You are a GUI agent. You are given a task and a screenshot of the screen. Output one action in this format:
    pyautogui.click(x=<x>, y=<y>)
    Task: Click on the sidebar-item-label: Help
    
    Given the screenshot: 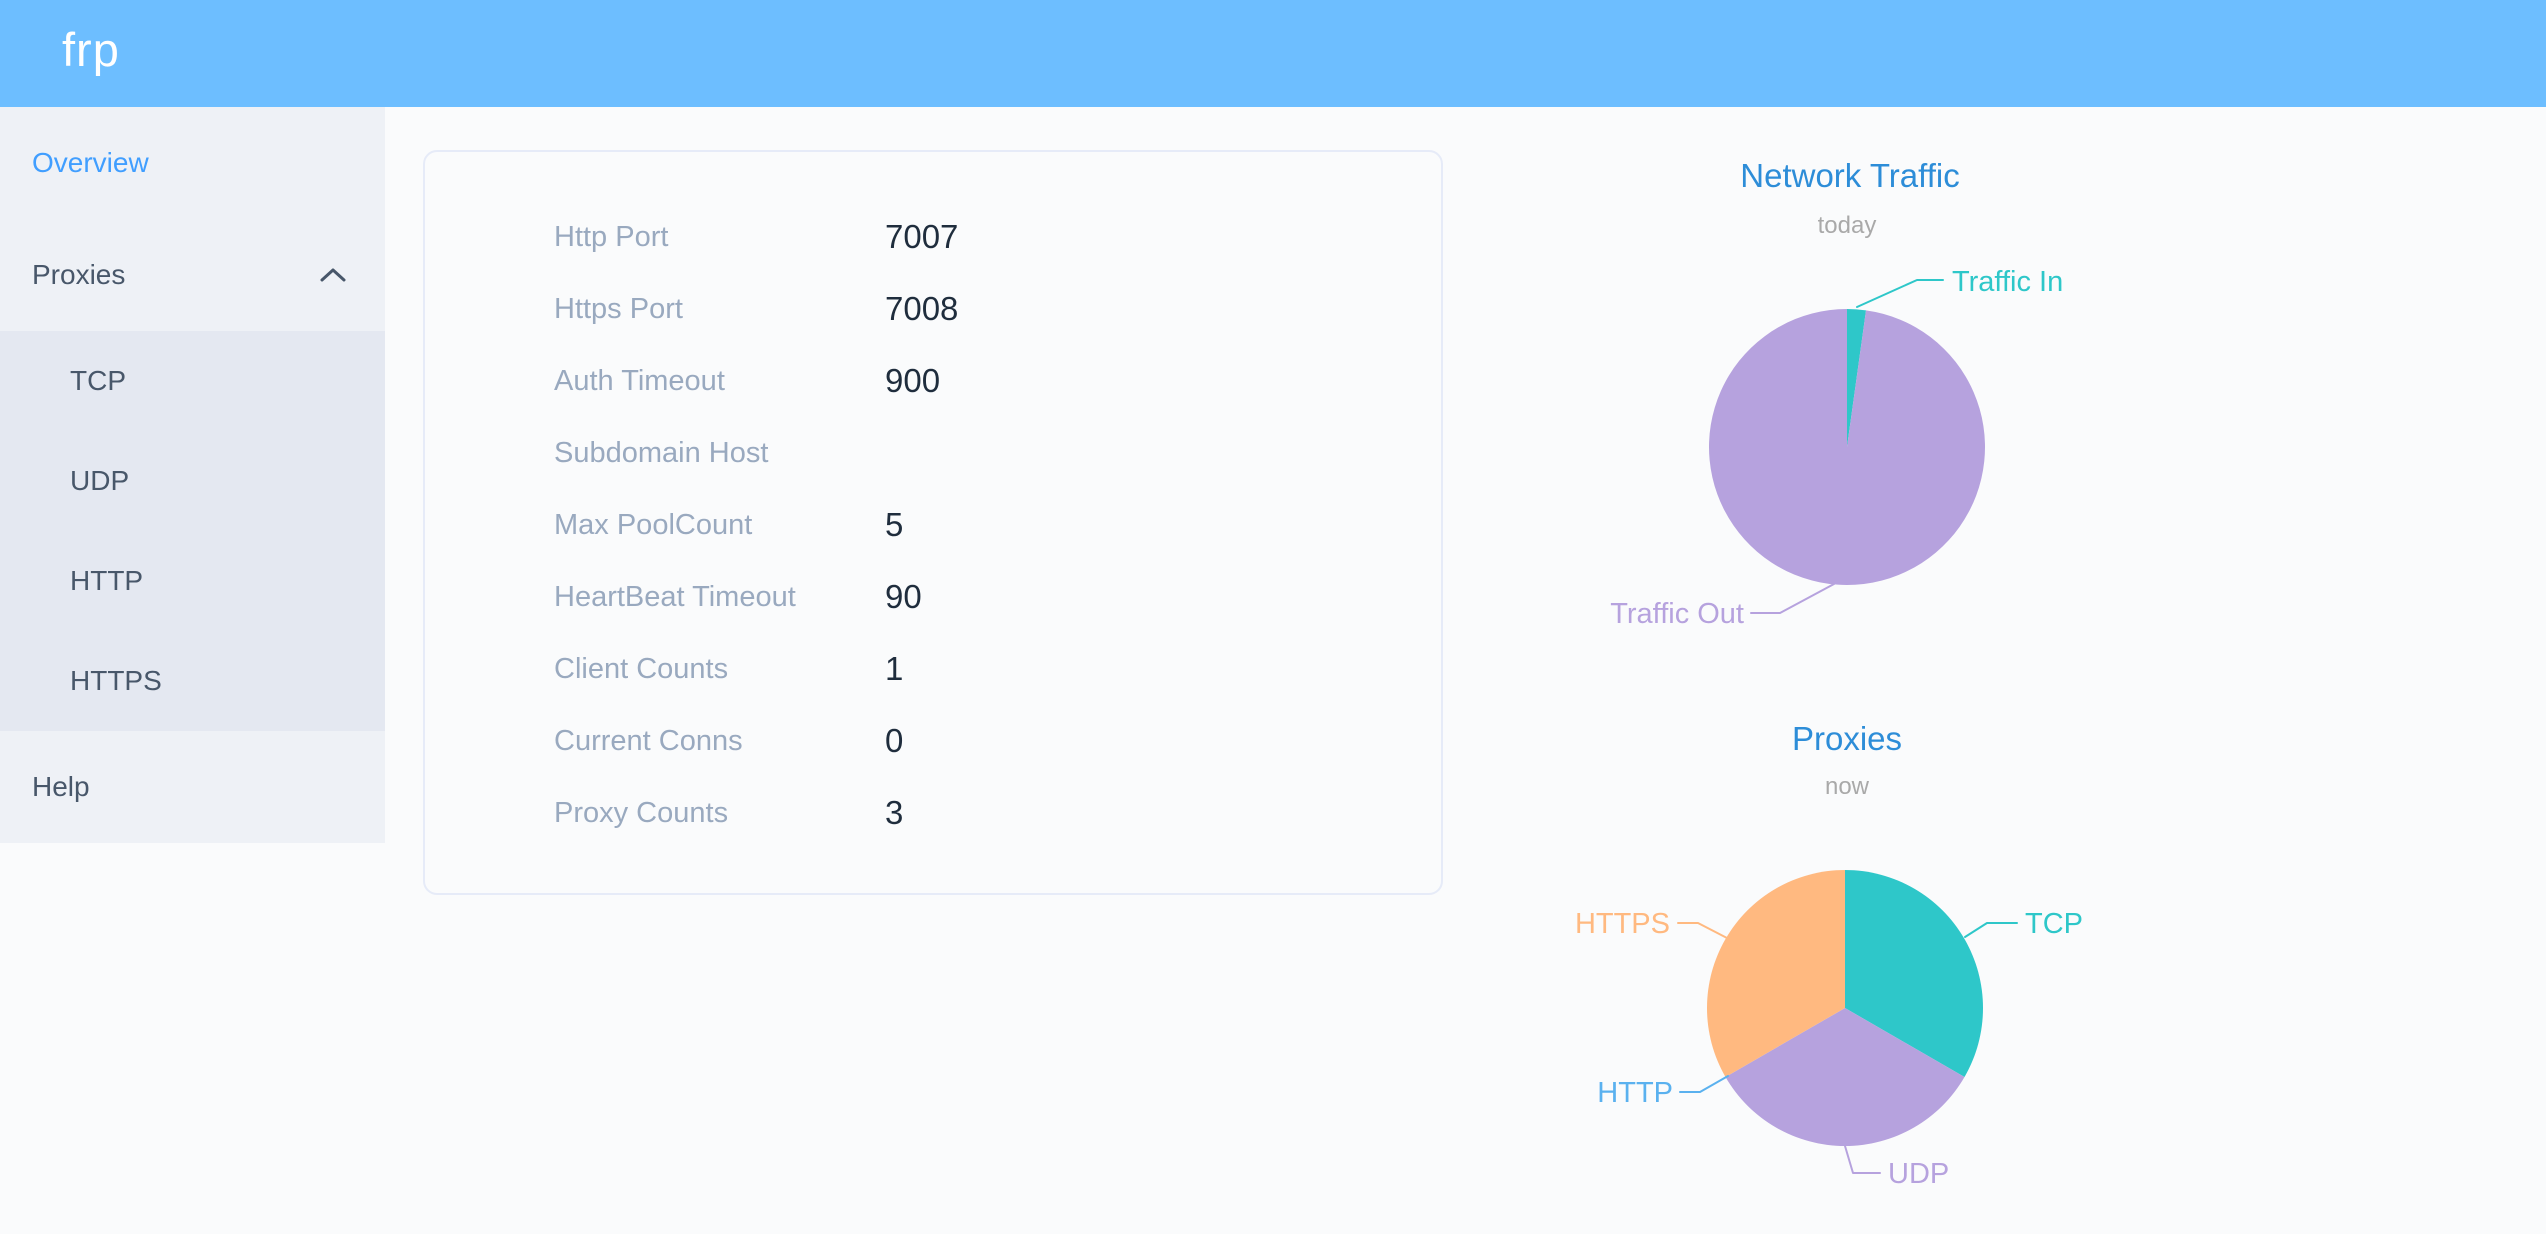 What is the action you would take?
    pyautogui.click(x=61, y=786)
    